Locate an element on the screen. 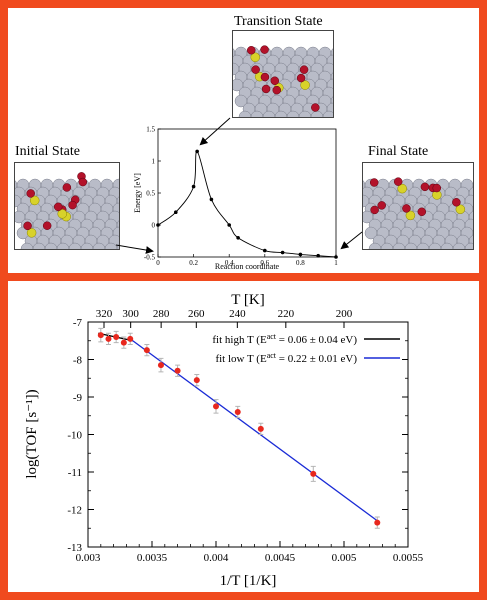  x-tick-label: 0.0055 is located at coordinates (408, 558).